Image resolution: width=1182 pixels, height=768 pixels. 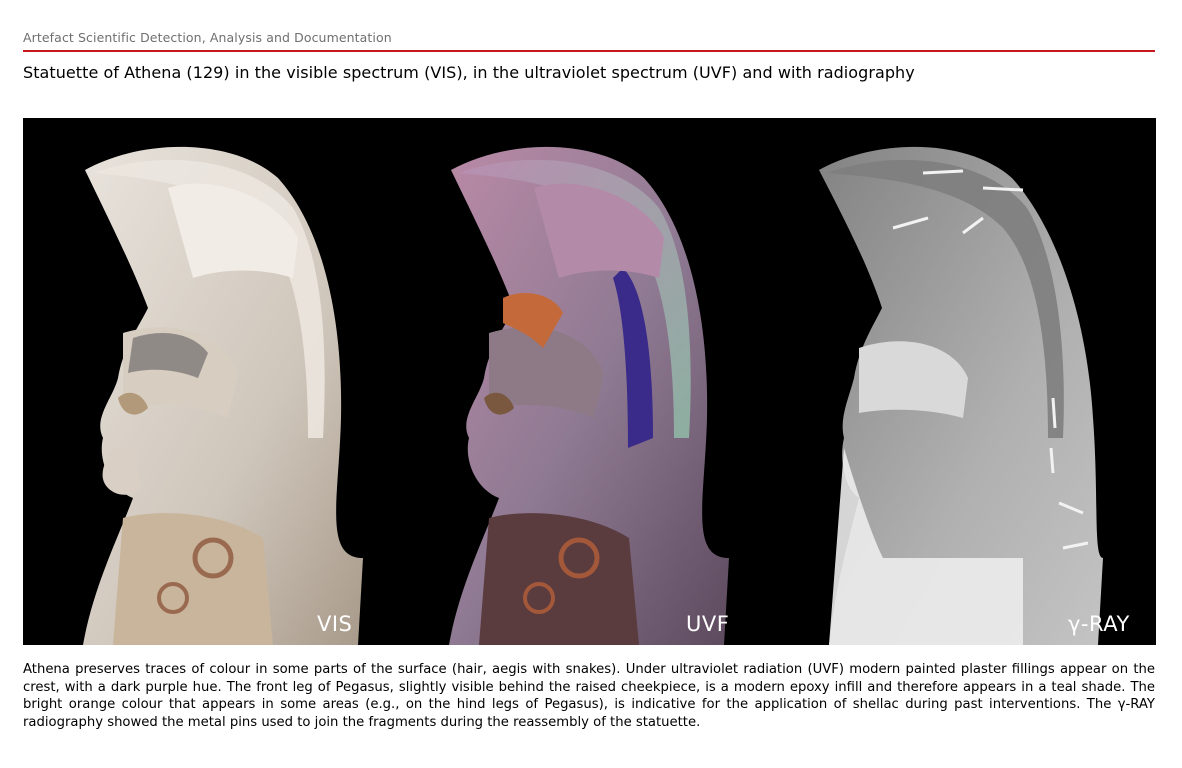 I want to click on panel-label-vis: VIS, so click(x=334, y=624).